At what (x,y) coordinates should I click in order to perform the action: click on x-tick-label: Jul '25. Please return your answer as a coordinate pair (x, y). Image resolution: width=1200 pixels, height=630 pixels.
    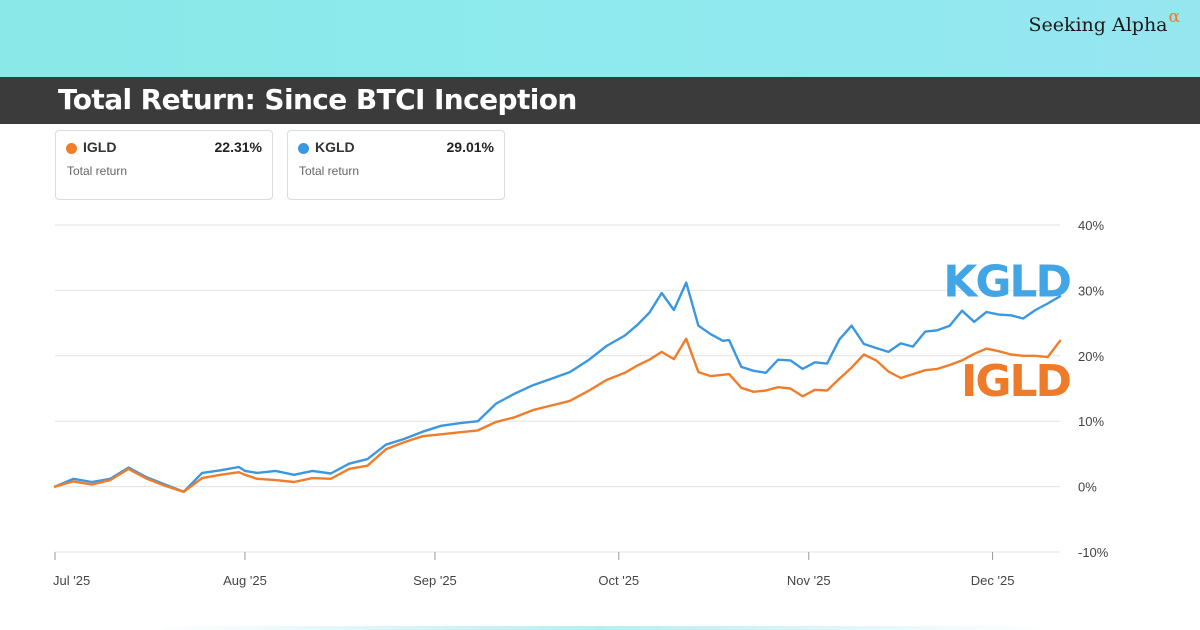
    Looking at the image, I should click on (71, 580).